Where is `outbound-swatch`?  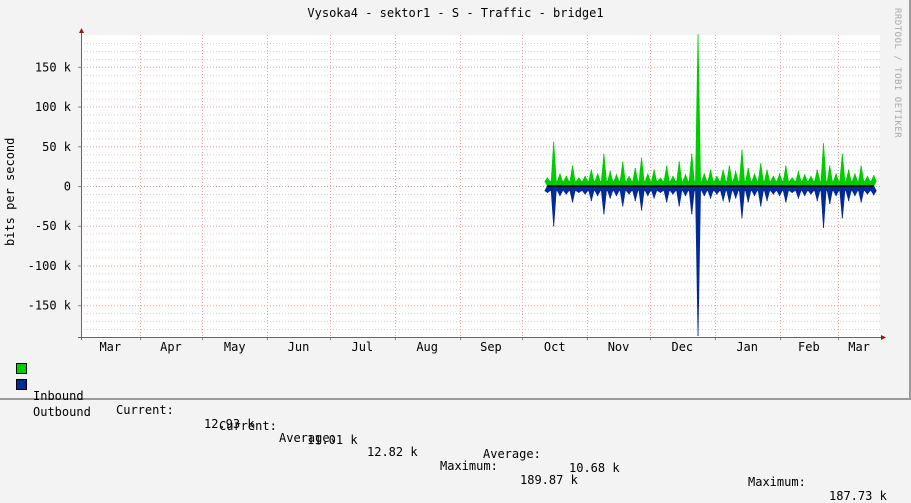 outbound-swatch is located at coordinates (21, 384).